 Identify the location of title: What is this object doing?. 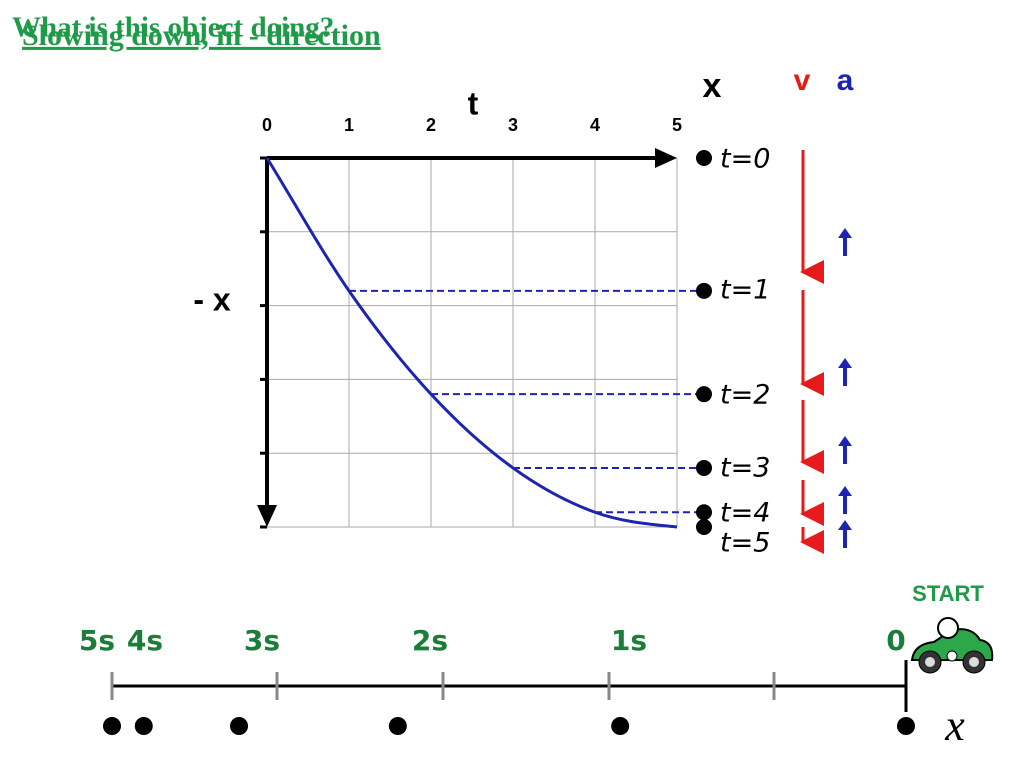
(173, 28).